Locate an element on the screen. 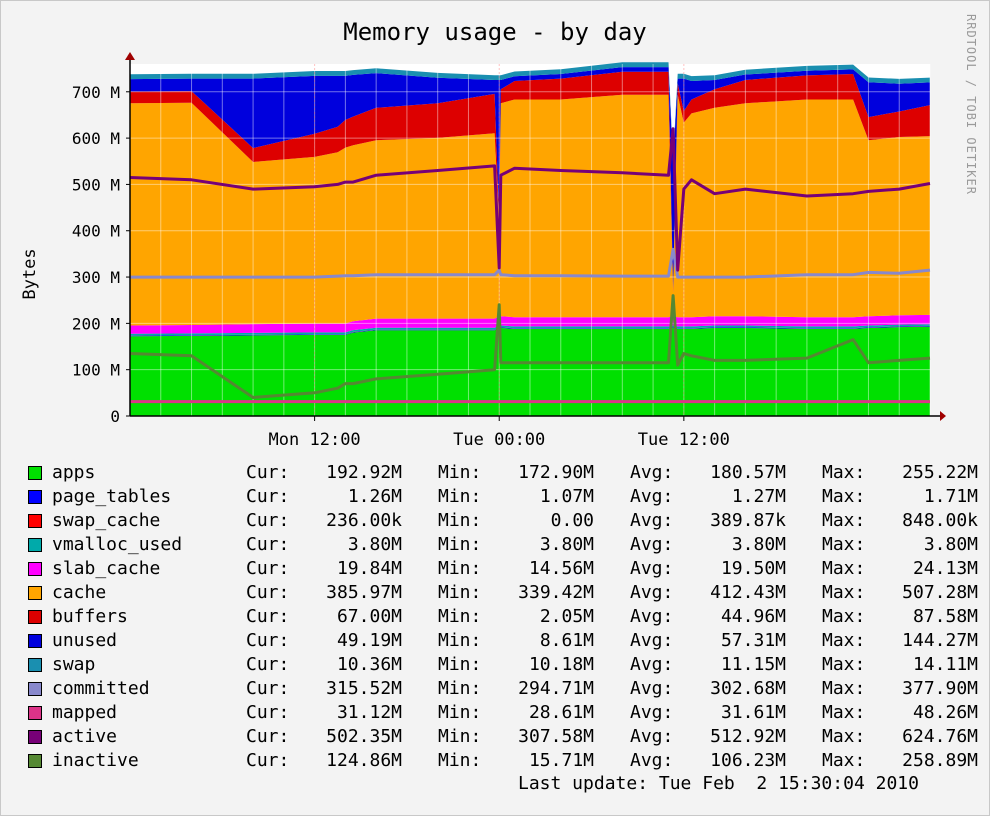 The width and height of the screenshot is (990, 816). y-tick-label: 600 M is located at coordinates (96, 138).